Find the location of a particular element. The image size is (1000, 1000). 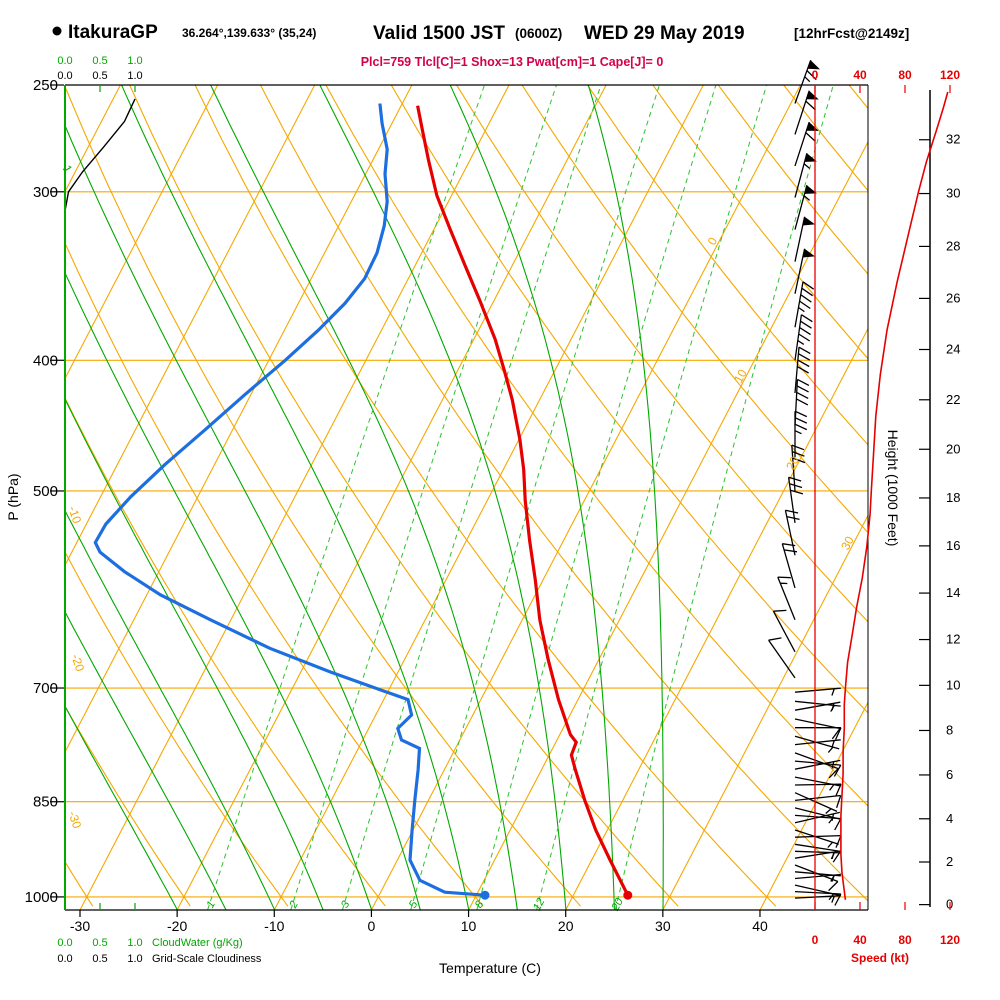

temperature-tick-label: 20 is located at coordinates (566, 926).